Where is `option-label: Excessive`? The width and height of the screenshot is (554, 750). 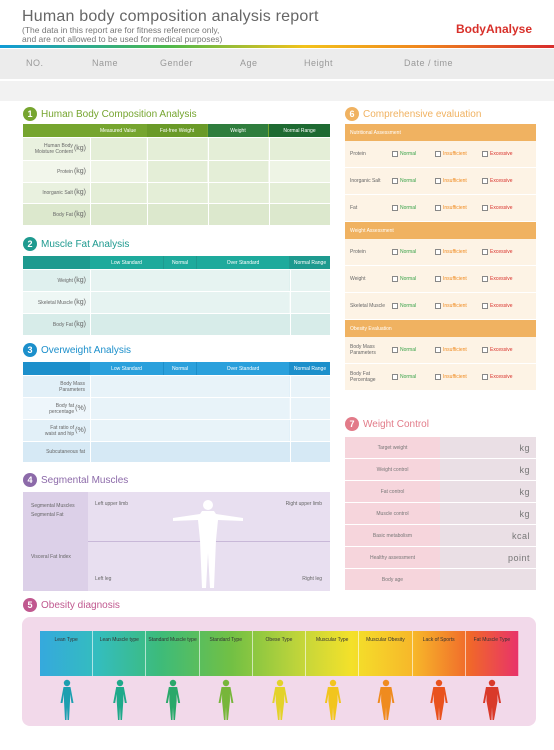
option-label: Excessive is located at coordinates (501, 350).